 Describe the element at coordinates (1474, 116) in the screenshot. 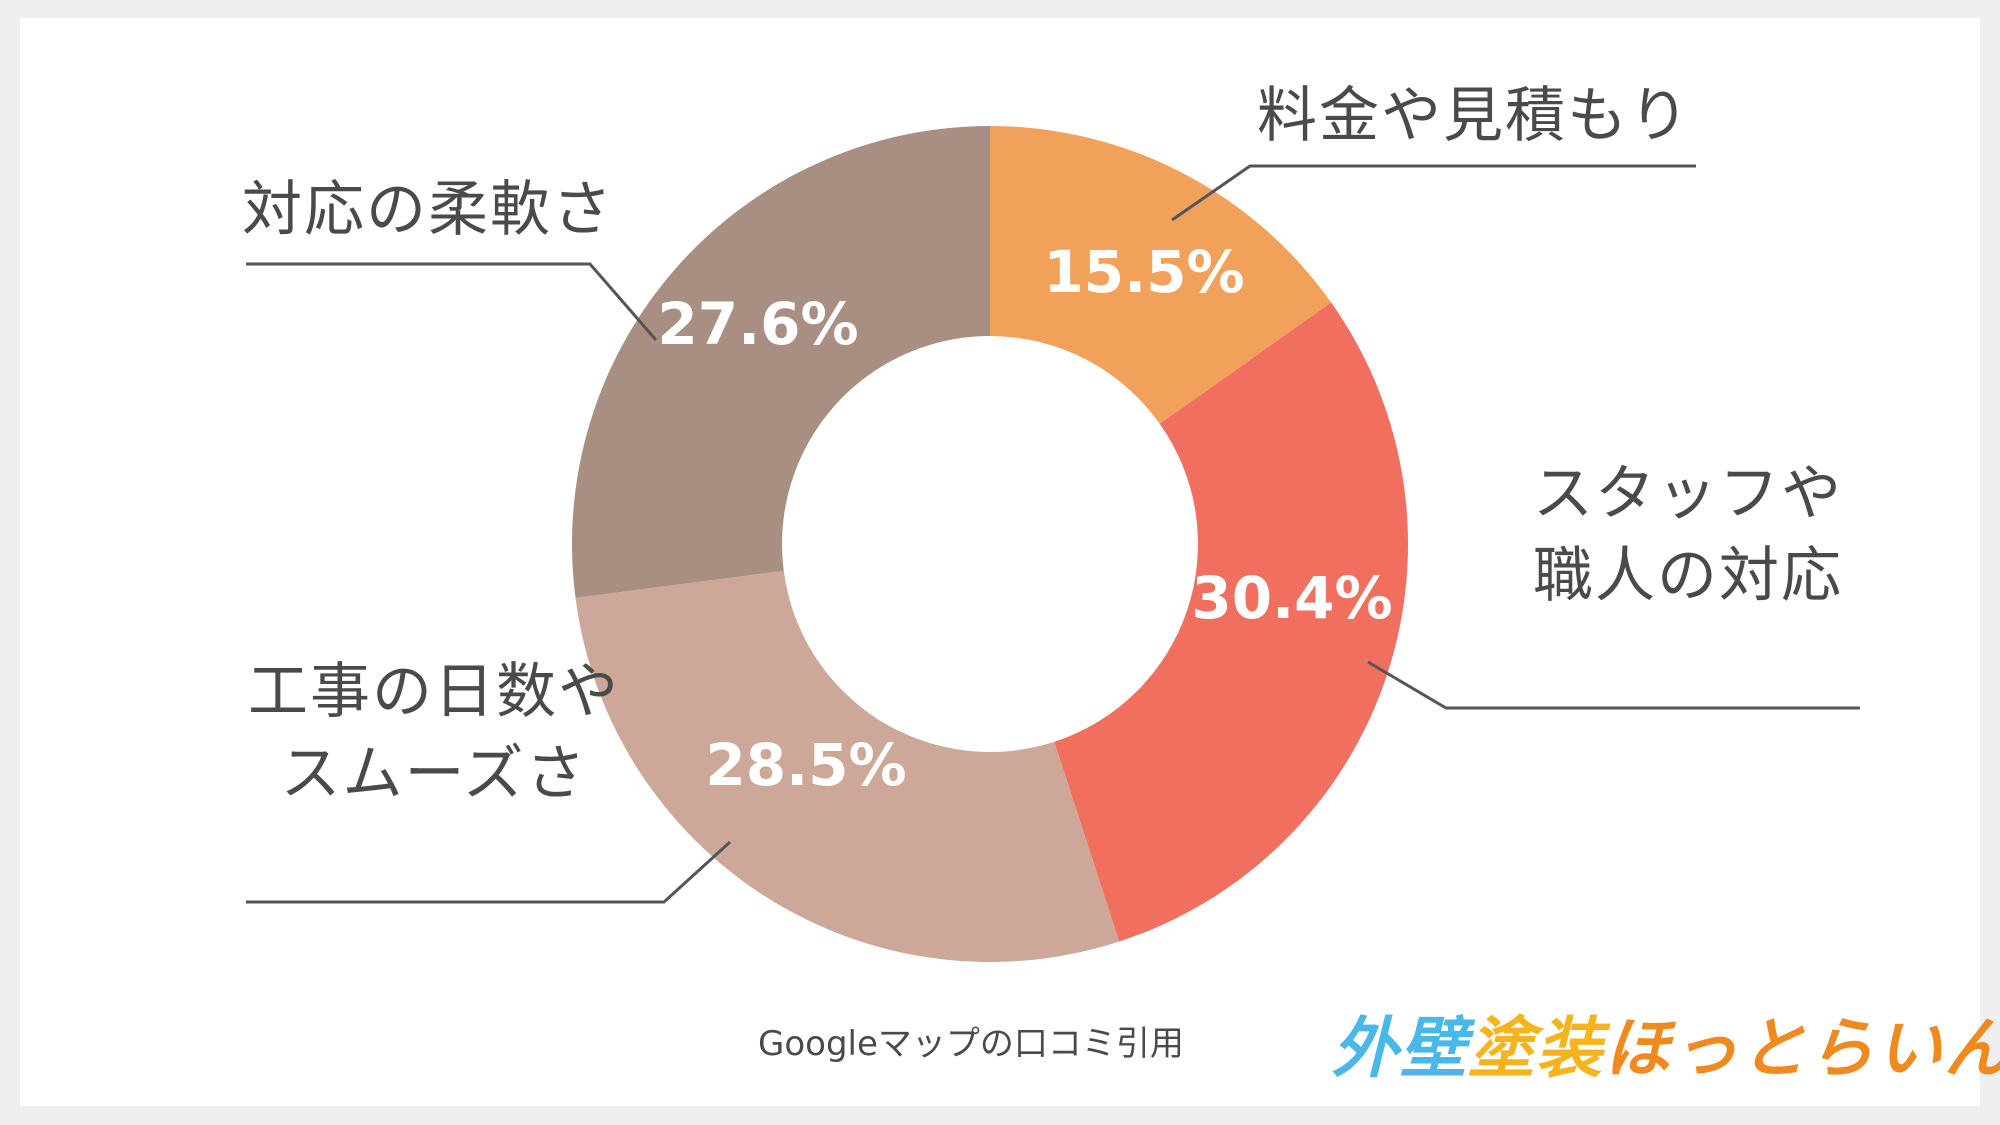

I see `category-label-1: 料金や見積もり` at that location.